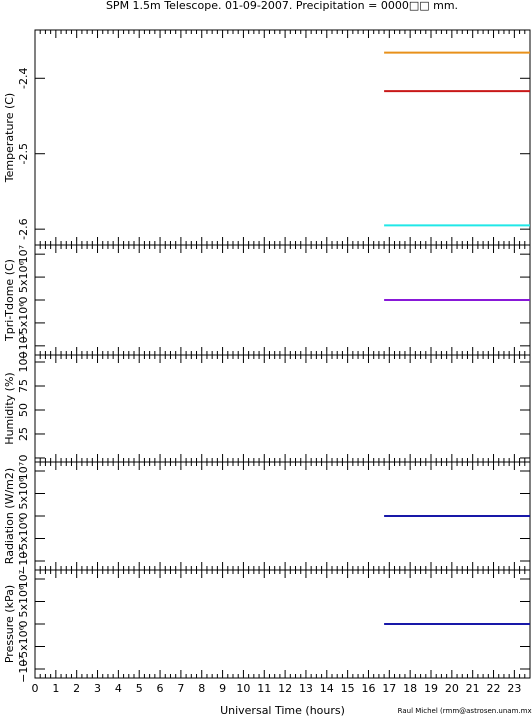  I want to click on x-tick-label: 21, so click(473, 688).